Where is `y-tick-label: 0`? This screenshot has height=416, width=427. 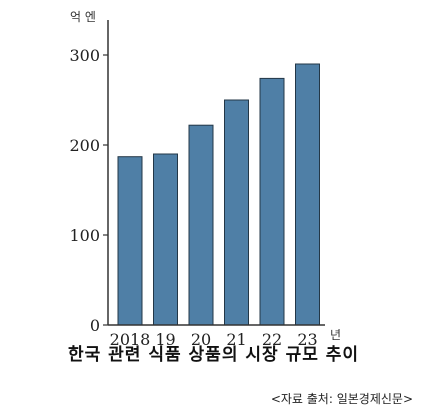 y-tick-label: 0 is located at coordinates (95, 325).